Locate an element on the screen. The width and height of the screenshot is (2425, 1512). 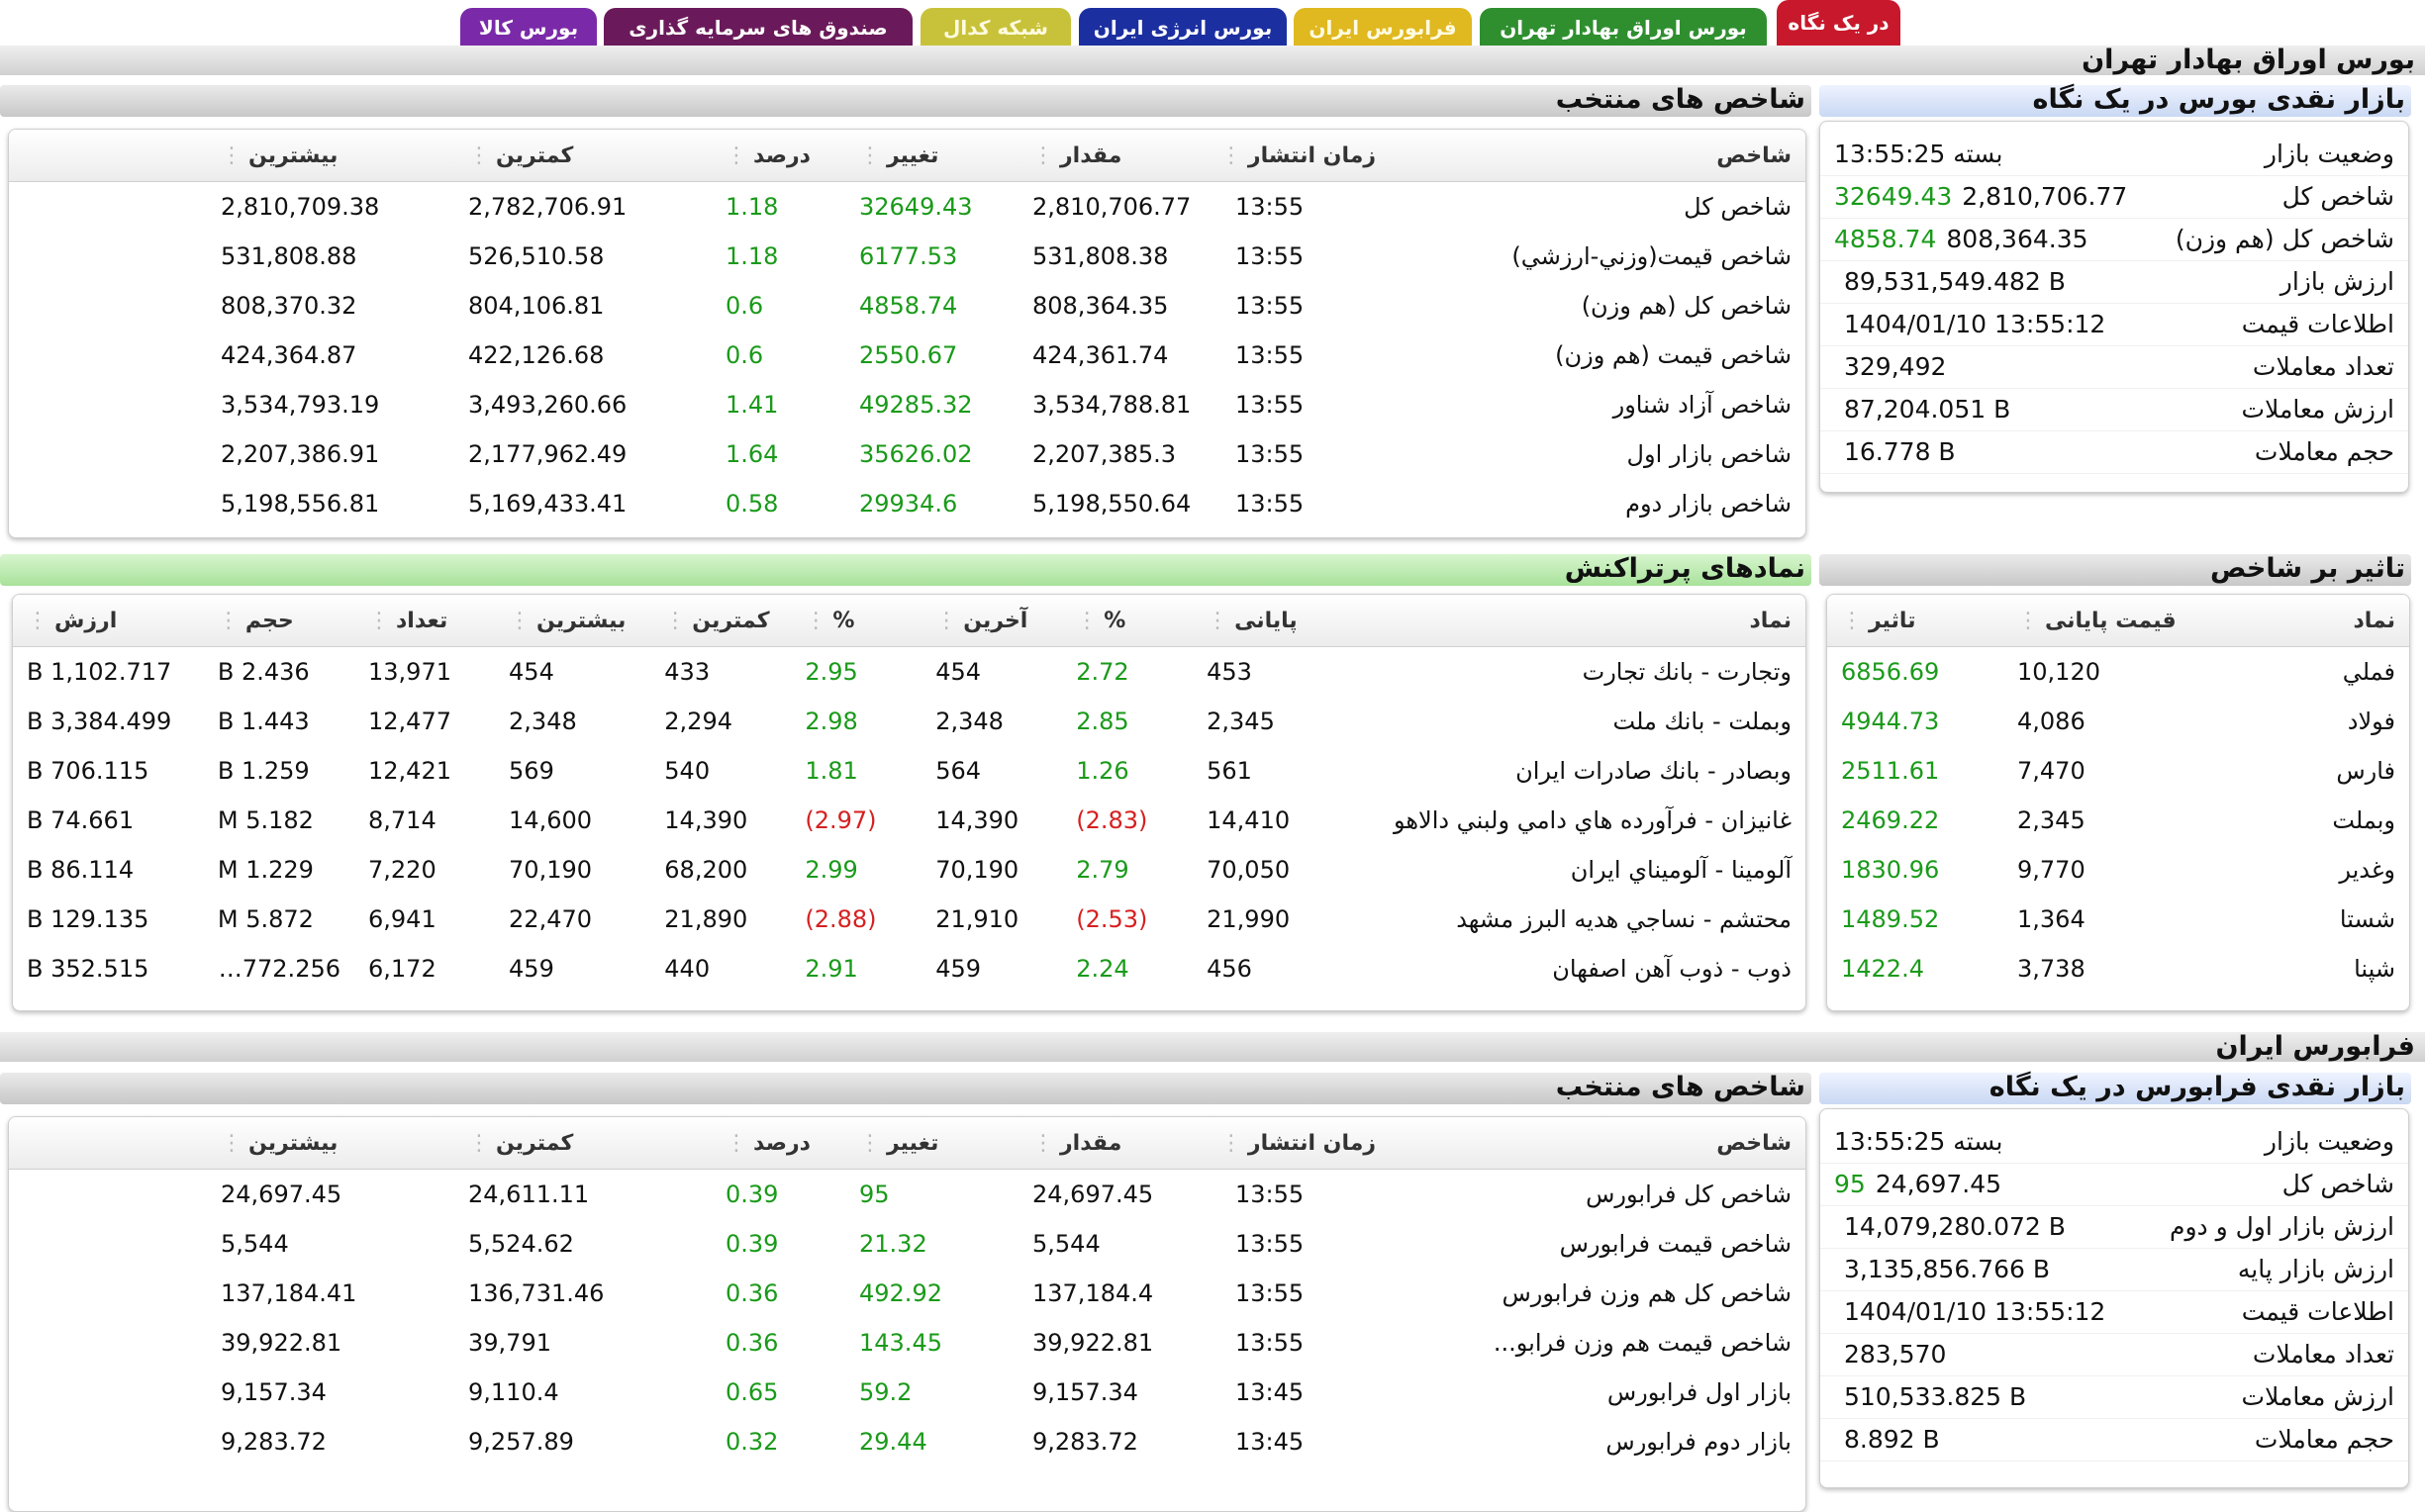
row-name: شاخص بازار دوم is located at coordinates (1708, 504).